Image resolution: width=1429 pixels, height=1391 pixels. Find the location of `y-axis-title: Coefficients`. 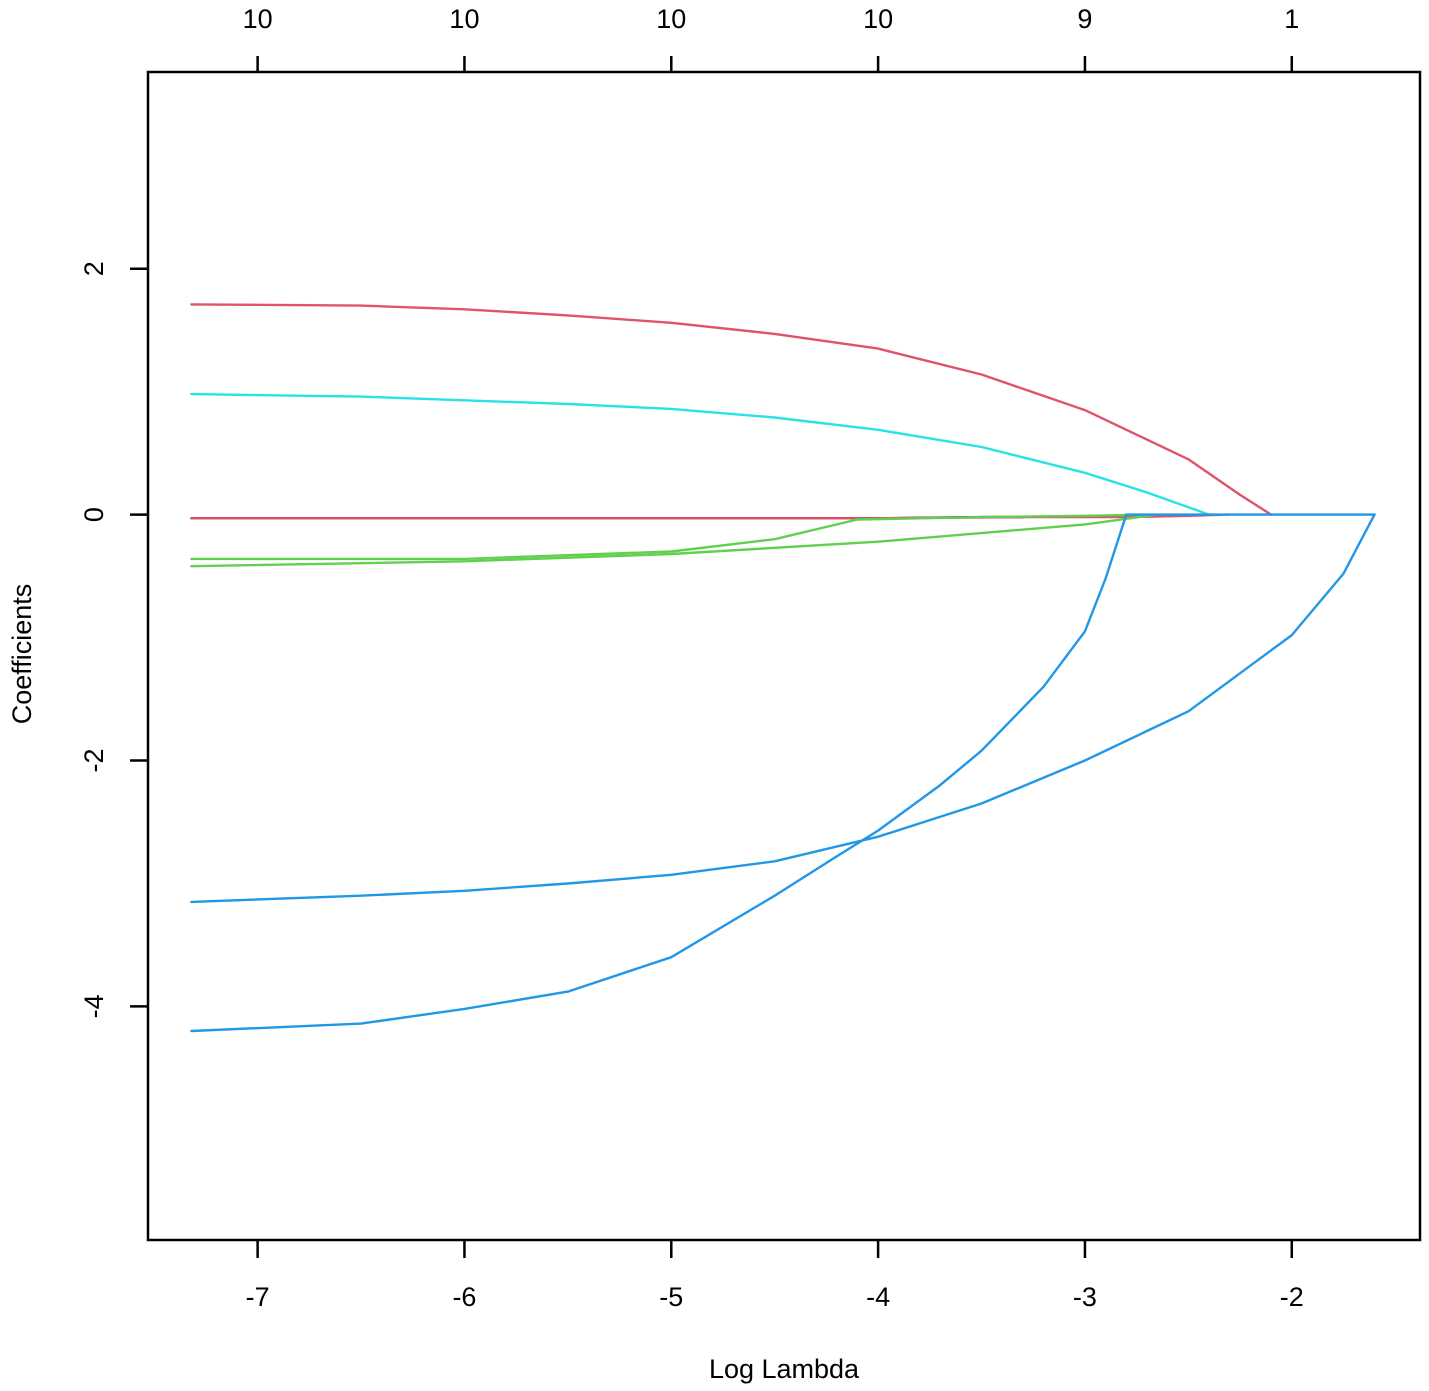

y-axis-title: Coefficients is located at coordinates (22, 654).